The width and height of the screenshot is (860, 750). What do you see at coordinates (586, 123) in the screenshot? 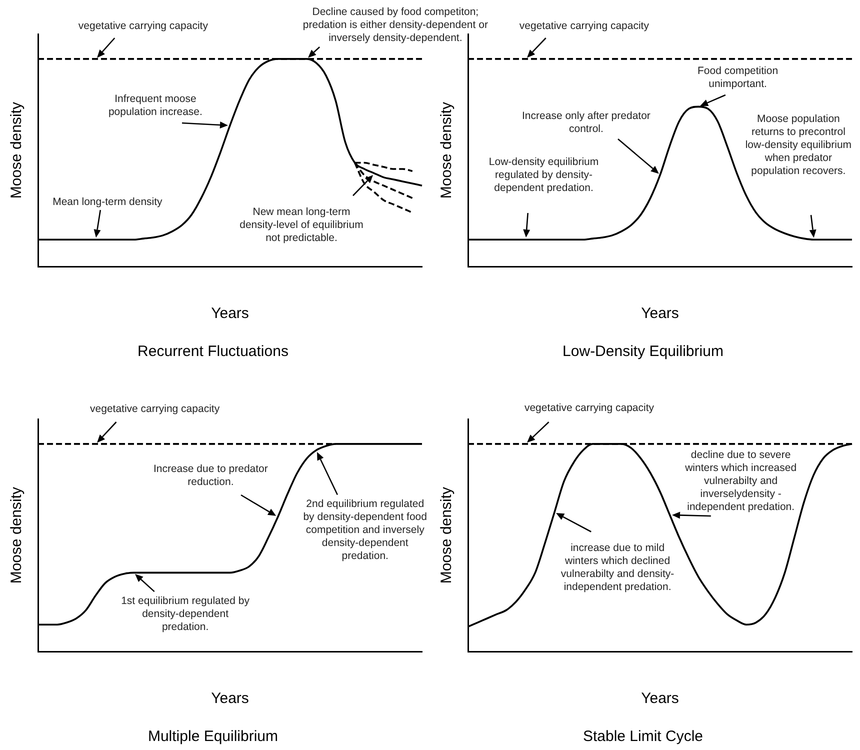
I see `annotation: Increase only after predator control.` at bounding box center [586, 123].